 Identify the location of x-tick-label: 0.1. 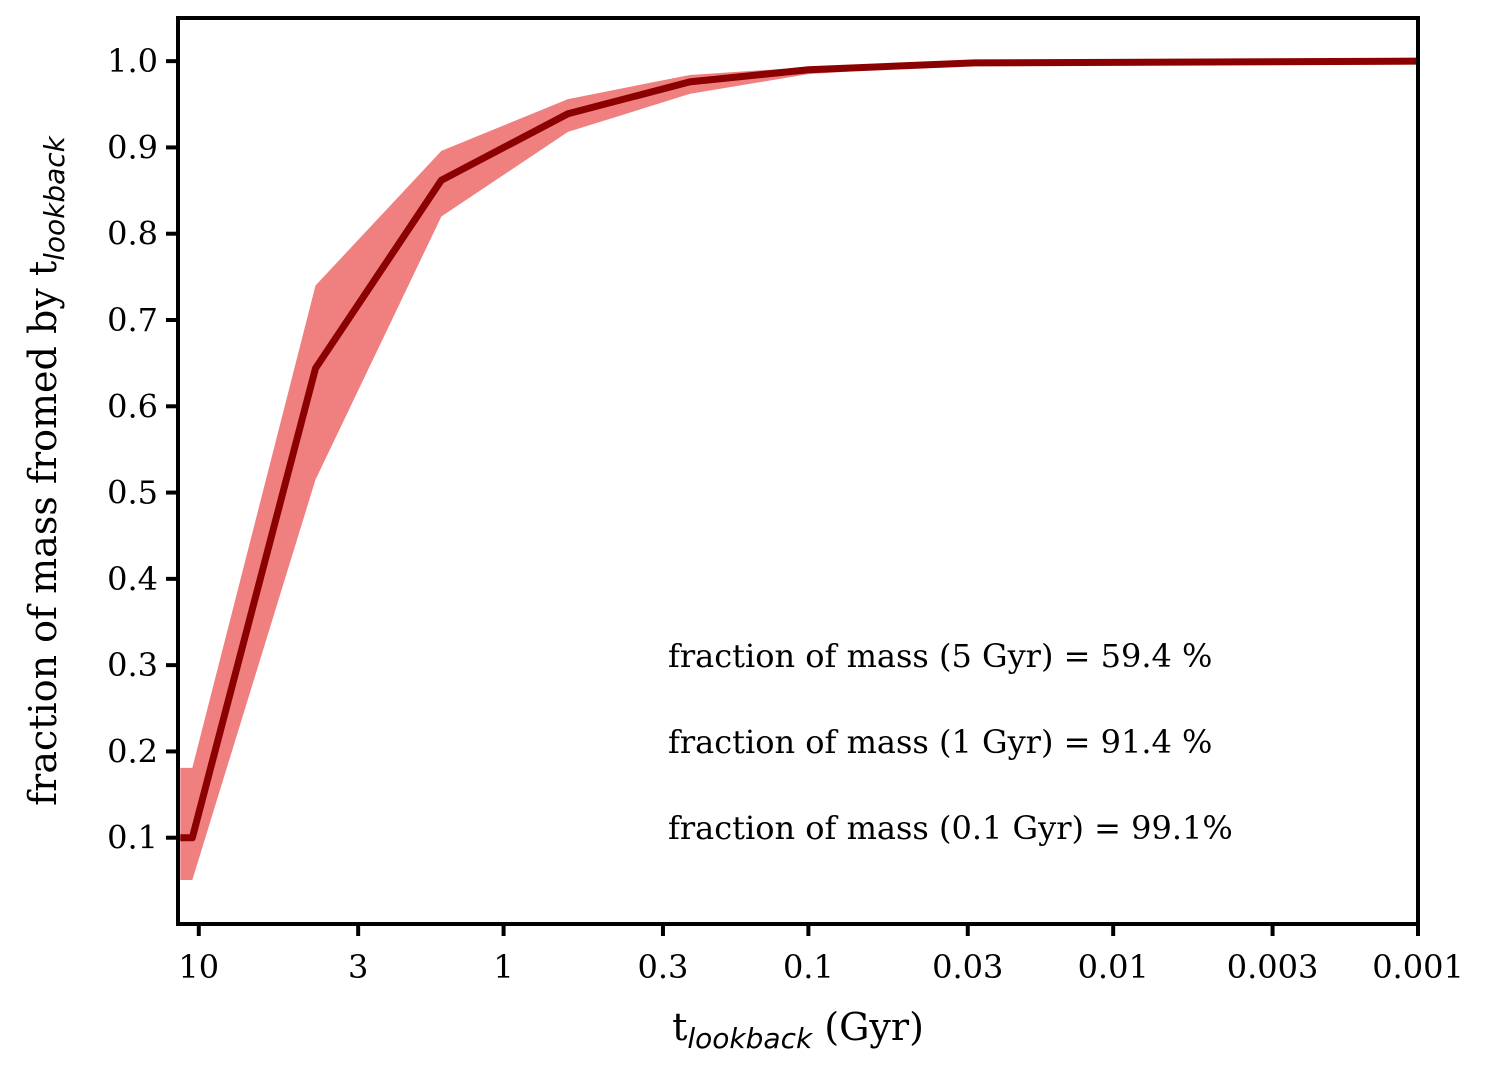
(808, 967).